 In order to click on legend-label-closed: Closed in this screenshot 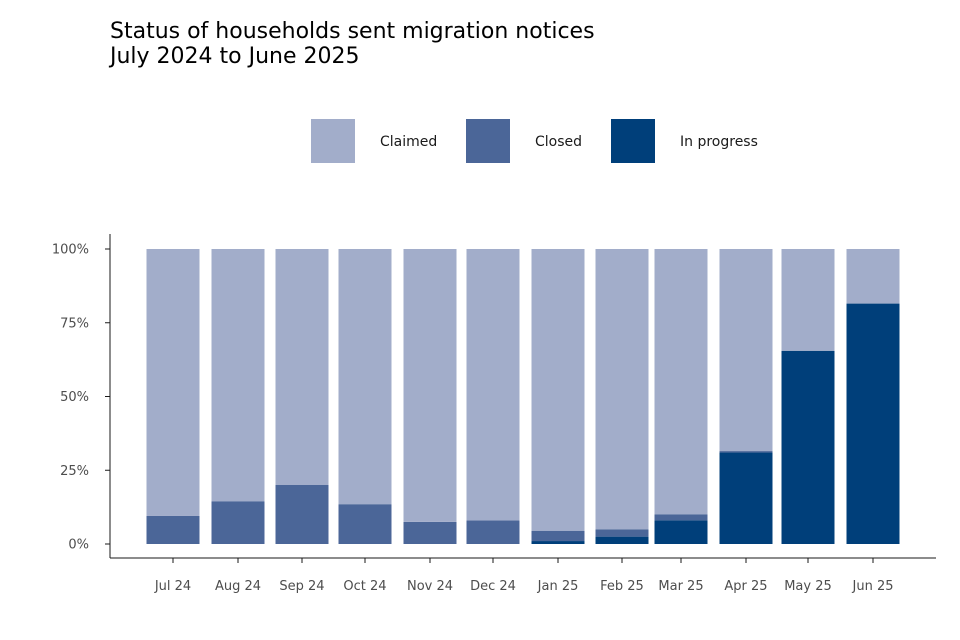, I will do `click(558, 142)`.